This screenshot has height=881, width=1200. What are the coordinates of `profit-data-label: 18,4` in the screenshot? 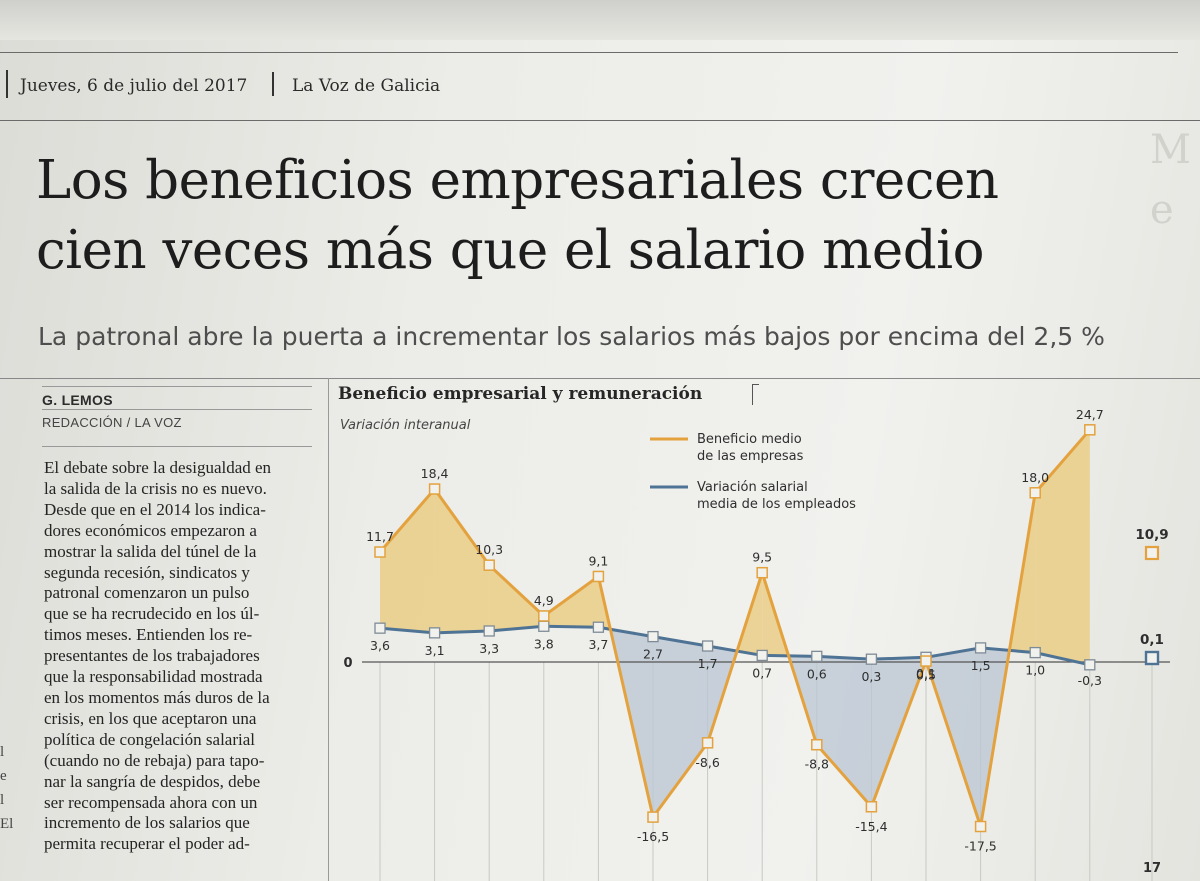 It's located at (435, 473).